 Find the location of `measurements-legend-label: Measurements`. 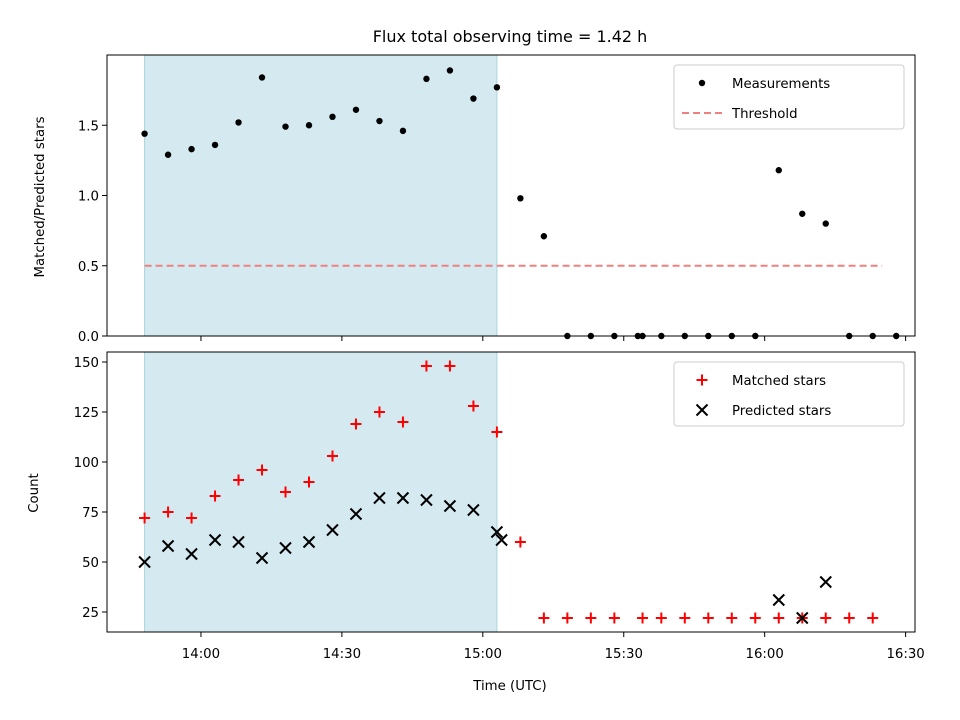

measurements-legend-label: Measurements is located at coordinates (781, 84).